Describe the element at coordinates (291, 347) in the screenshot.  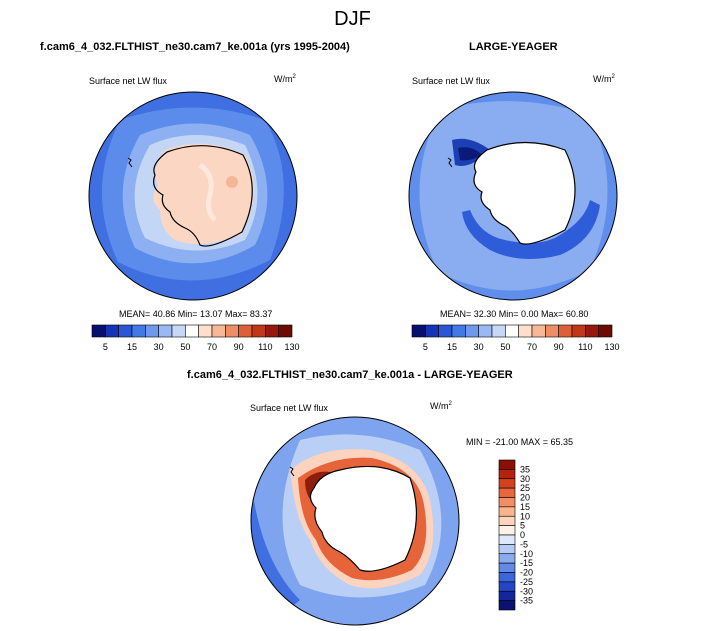
I see `panel1-colorbar-tick-label: 130` at that location.